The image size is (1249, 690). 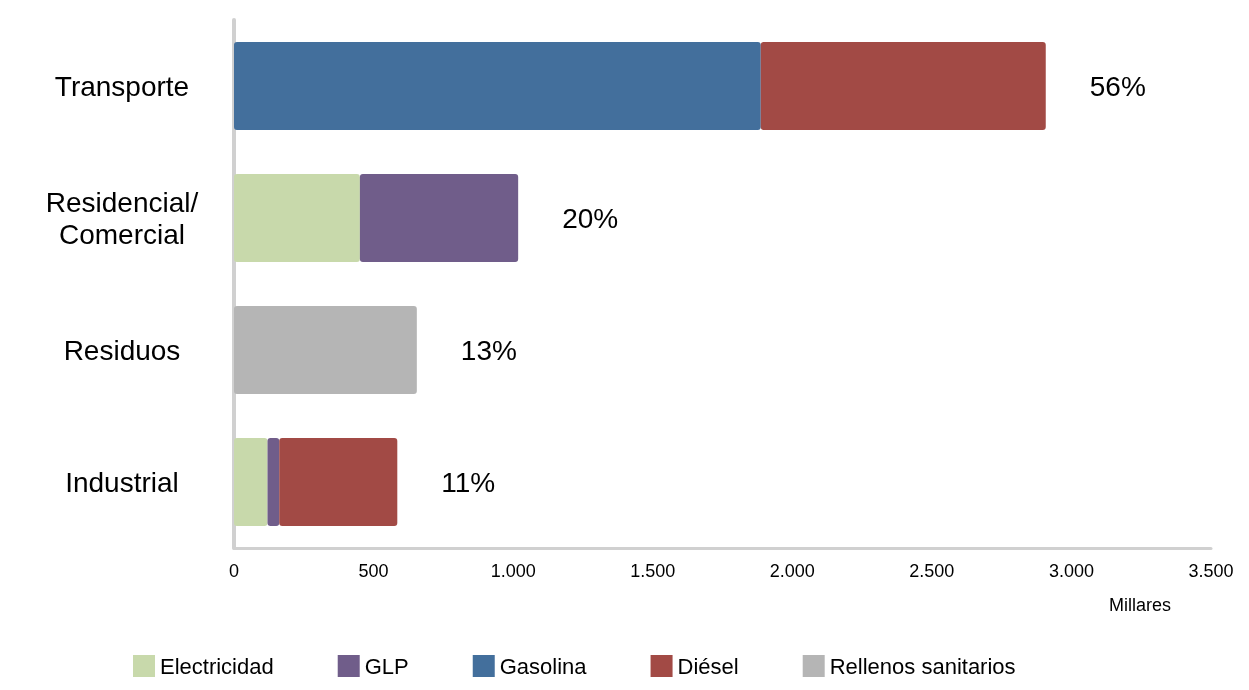 I want to click on annotation: 13%, so click(x=488, y=350).